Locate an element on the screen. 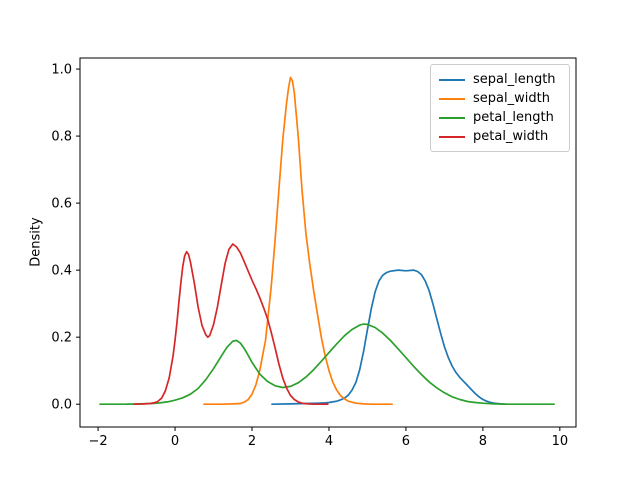 The height and width of the screenshot is (480, 640). x-tick-label: 10 is located at coordinates (560, 441).